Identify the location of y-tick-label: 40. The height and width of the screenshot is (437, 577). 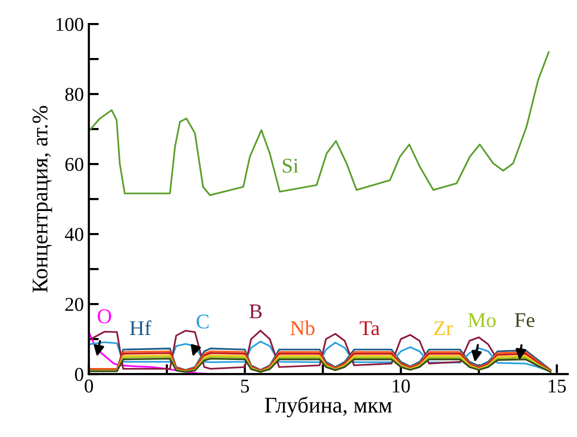
(74, 234).